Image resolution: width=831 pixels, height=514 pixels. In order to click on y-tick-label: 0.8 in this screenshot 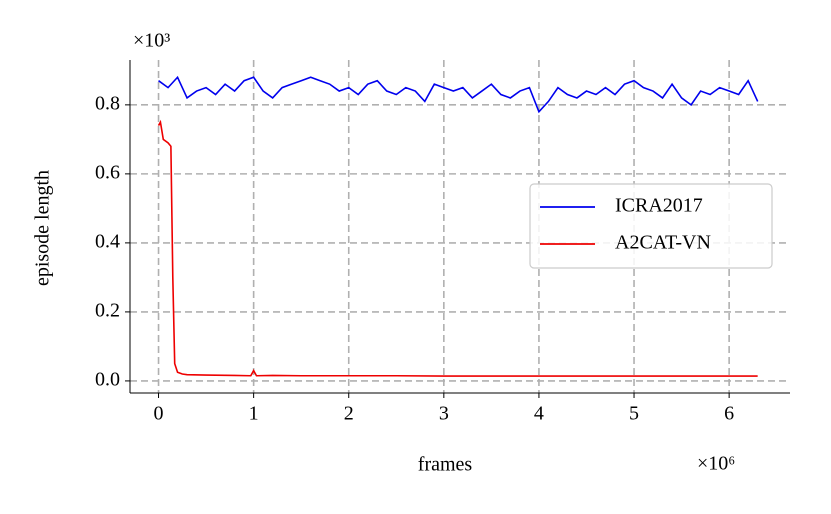, I will do `click(107, 103)`.